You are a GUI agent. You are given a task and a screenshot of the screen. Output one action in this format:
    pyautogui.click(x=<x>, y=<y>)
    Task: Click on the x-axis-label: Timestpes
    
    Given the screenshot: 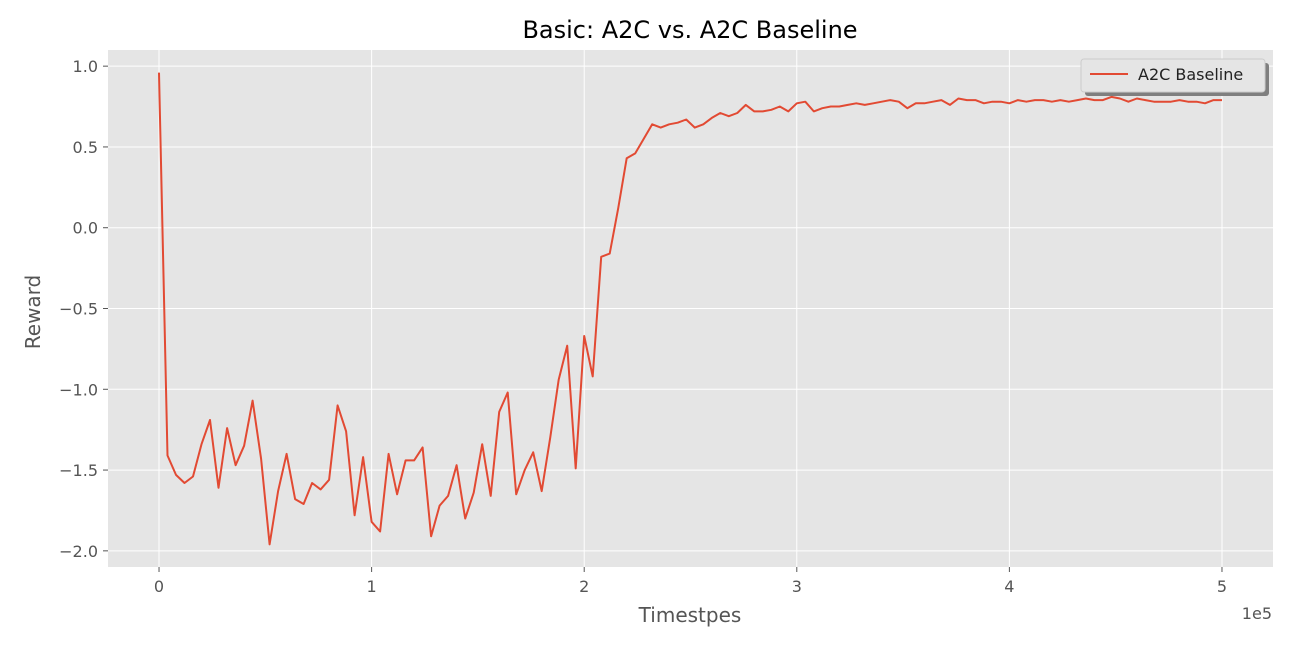 What is the action you would take?
    pyautogui.click(x=690, y=615)
    